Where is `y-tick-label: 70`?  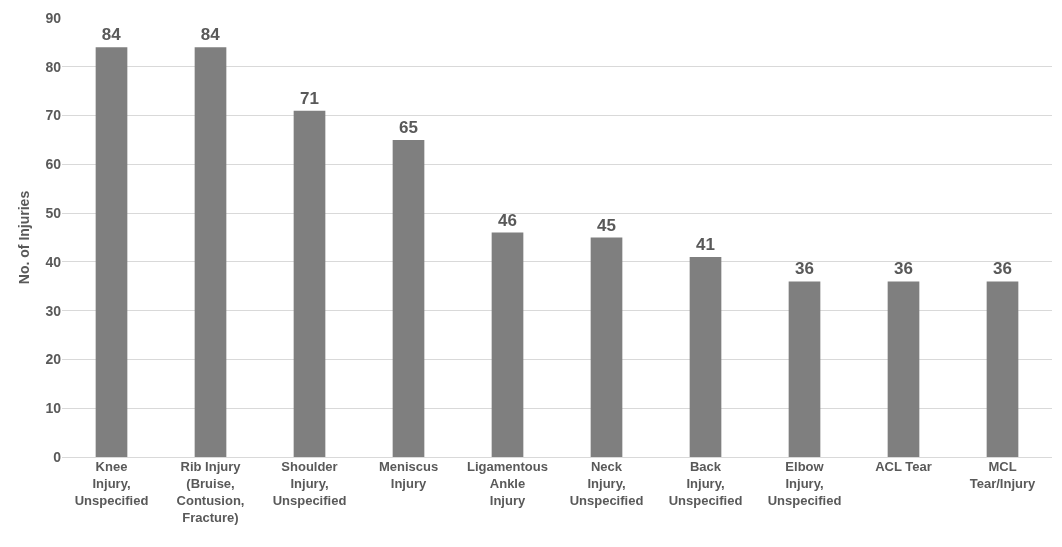
y-tick-label: 70 is located at coordinates (53, 115).